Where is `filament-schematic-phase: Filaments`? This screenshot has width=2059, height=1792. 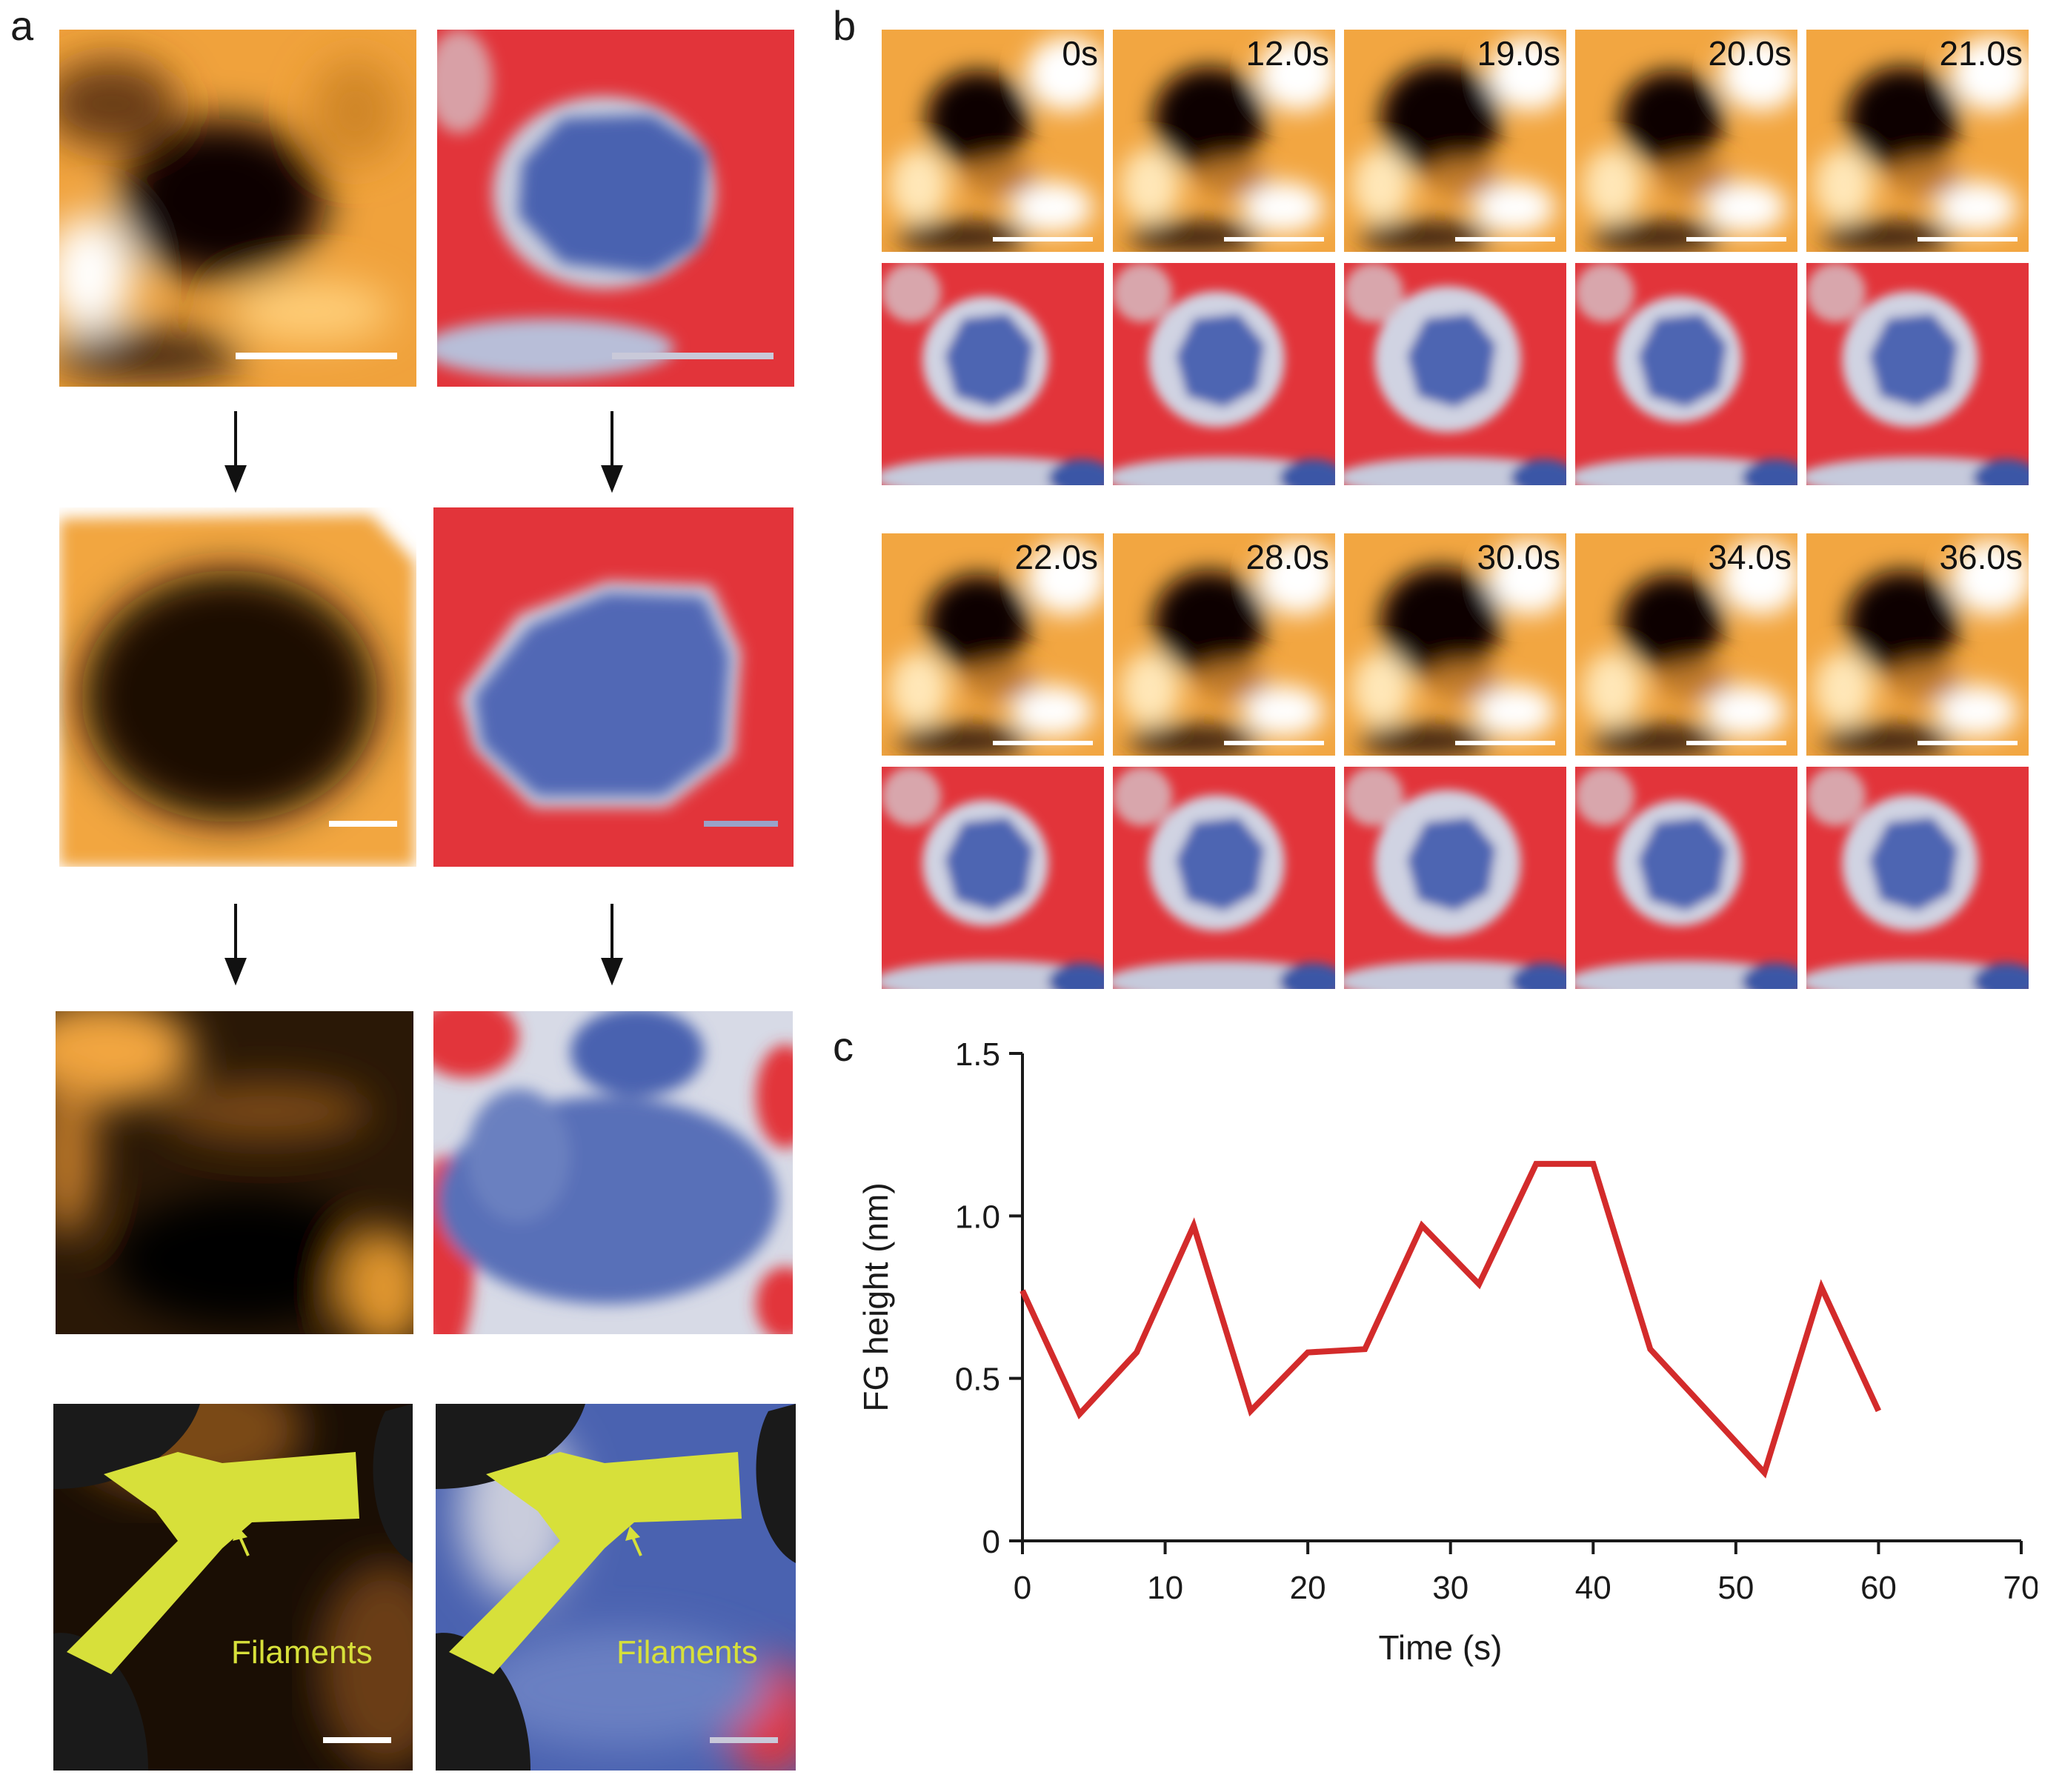 filament-schematic-phase: Filaments is located at coordinates (616, 1587).